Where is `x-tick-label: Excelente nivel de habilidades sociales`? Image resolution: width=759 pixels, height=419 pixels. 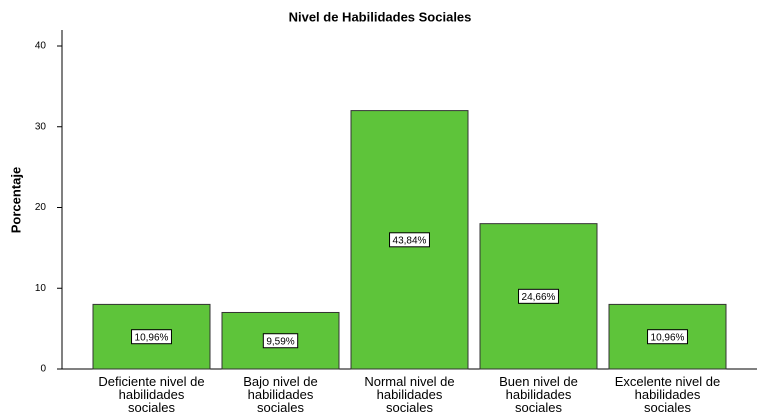
x-tick-label: Excelente nivel de habilidades sociales is located at coordinates (668, 394).